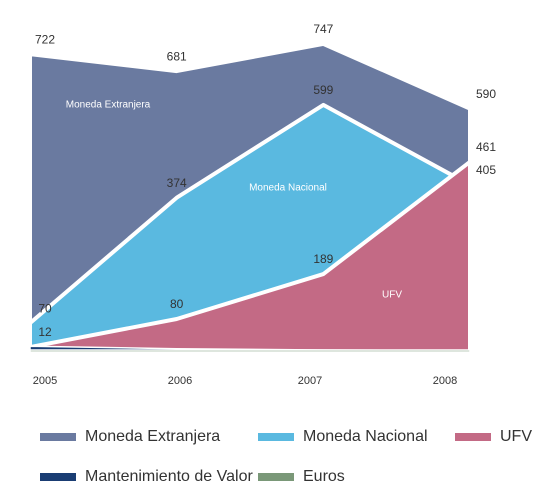  What do you see at coordinates (324, 476) in the screenshot?
I see `legend-label: Euros` at bounding box center [324, 476].